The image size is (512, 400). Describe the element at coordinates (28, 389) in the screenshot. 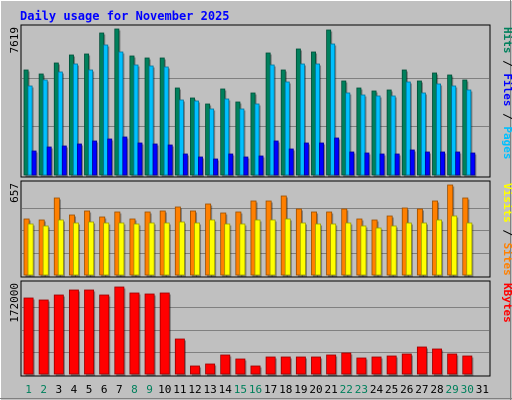

I see `day-label-1: 1` at that location.